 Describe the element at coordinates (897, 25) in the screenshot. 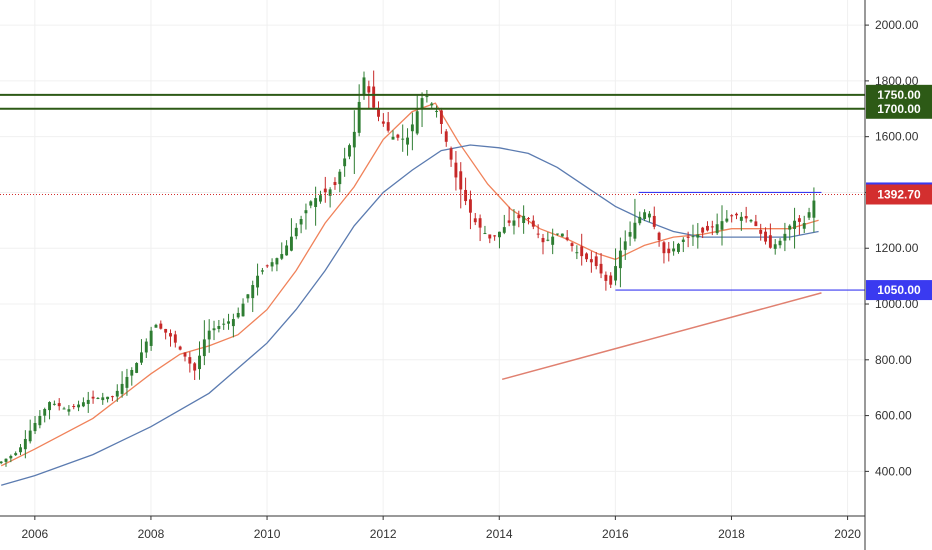

I see `y-tick-label: 2000.00` at that location.